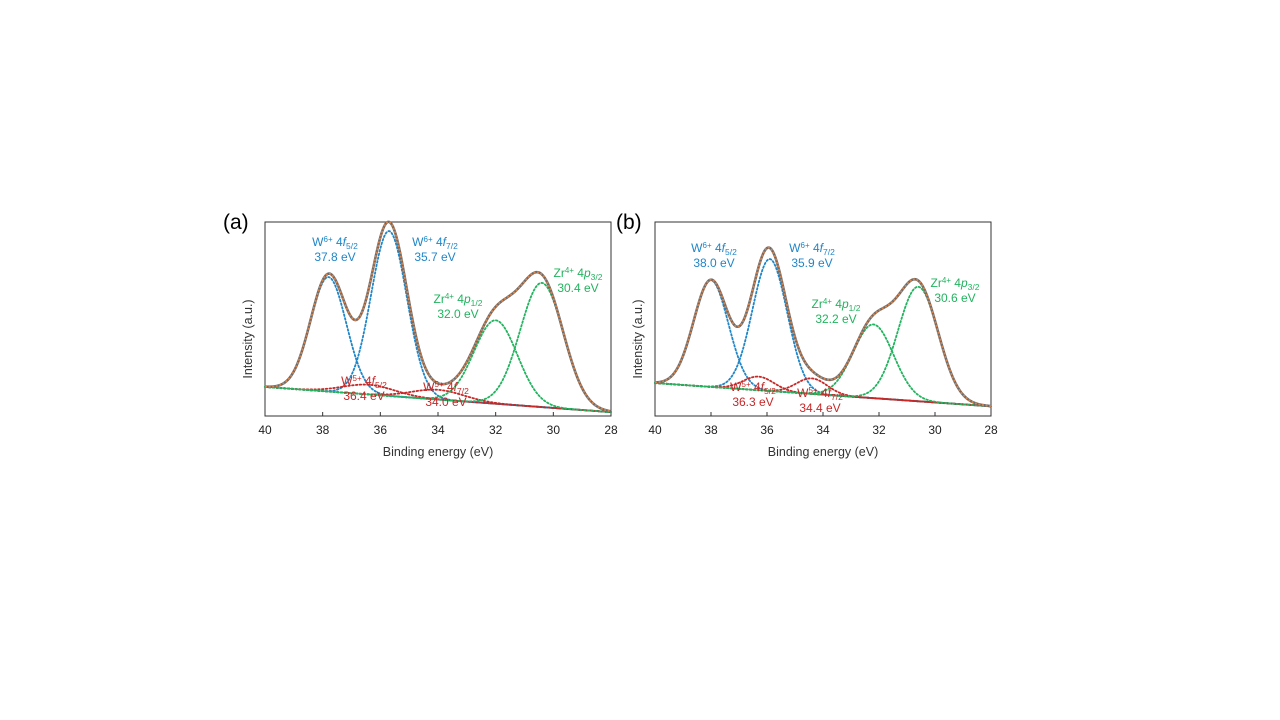 The image size is (1280, 720). I want to click on peak-label-1-4: Zr4+ 4p1/2, so click(836, 305).